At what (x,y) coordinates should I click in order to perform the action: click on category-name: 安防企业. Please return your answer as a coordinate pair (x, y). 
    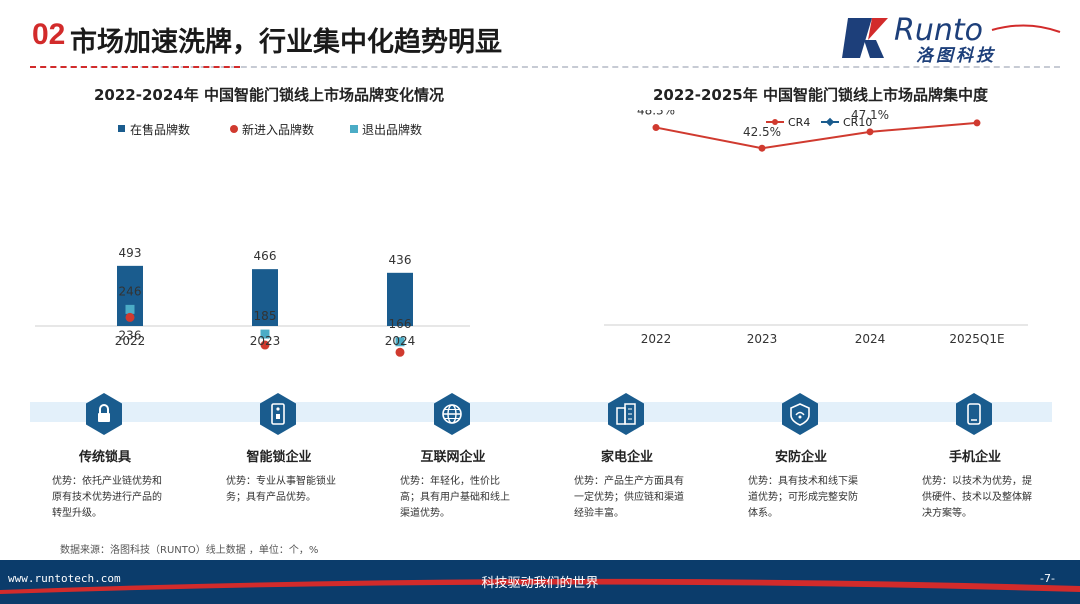
    Looking at the image, I should click on (800, 457).